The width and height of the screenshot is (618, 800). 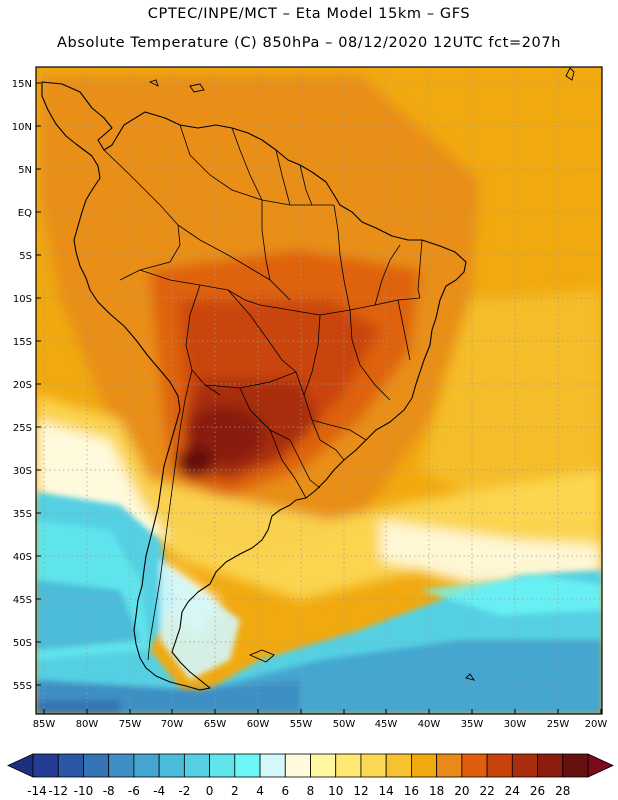 What do you see at coordinates (130, 724) in the screenshot?
I see `lon-label: 75W` at bounding box center [130, 724].